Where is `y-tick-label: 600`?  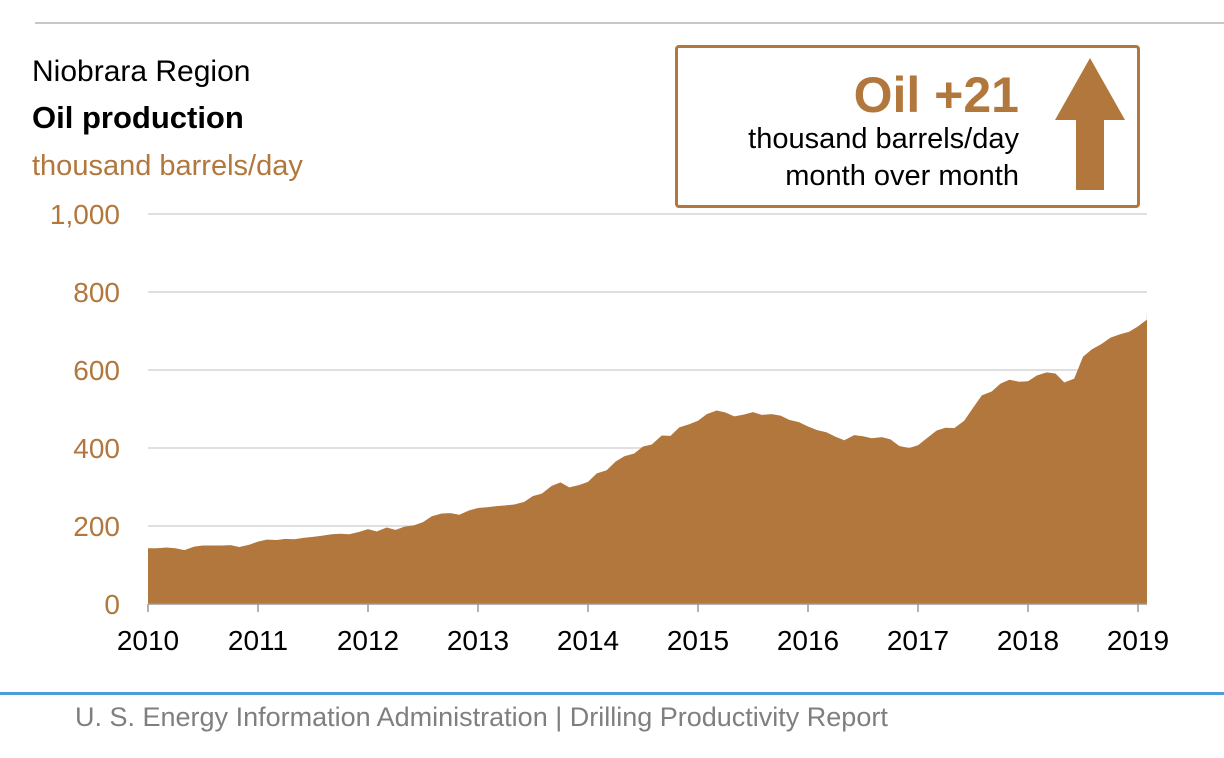
y-tick-label: 600 is located at coordinates (96, 370).